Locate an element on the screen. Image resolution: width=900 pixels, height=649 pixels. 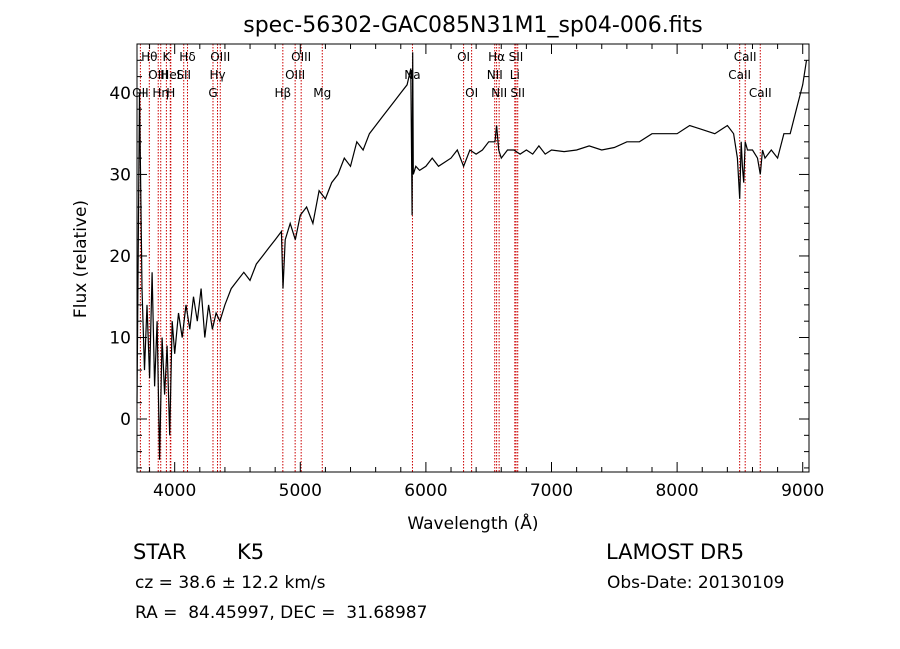
marker-label: HeI is located at coordinates (170, 75).